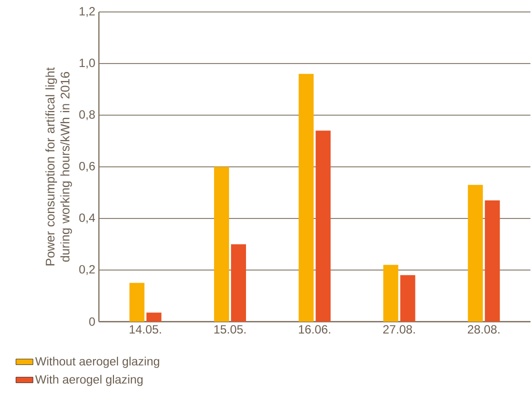 Image resolution: width=531 pixels, height=407 pixels. Describe the element at coordinates (399, 329) in the screenshot. I see `x-tick-label: 27.08.` at that location.